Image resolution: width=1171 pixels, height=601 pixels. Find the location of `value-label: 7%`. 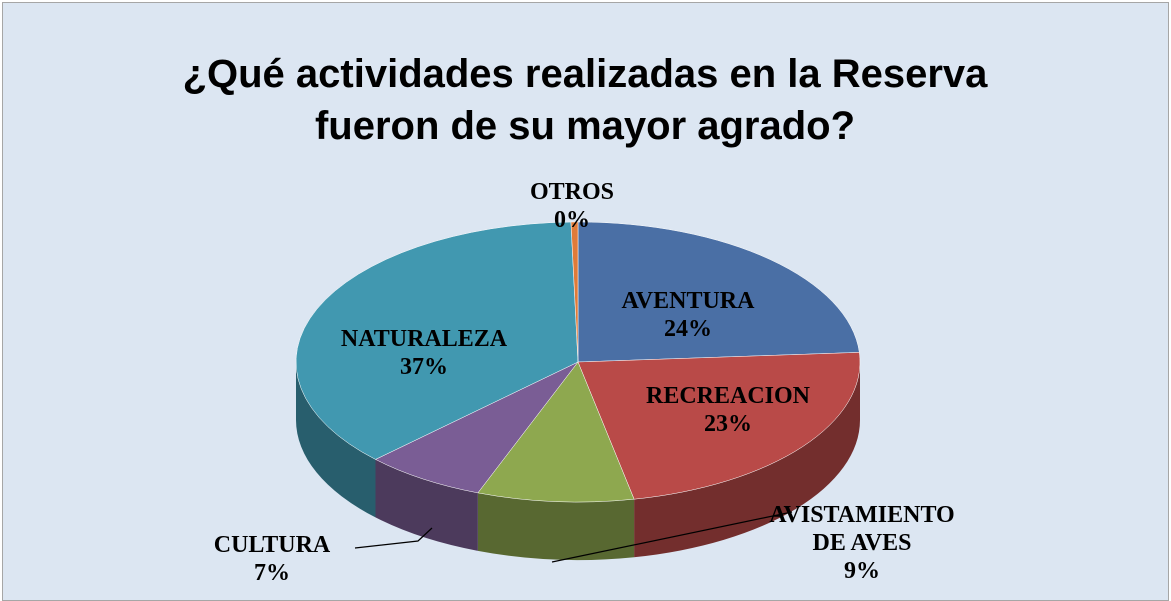

value-label: 7% is located at coordinates (271, 573).